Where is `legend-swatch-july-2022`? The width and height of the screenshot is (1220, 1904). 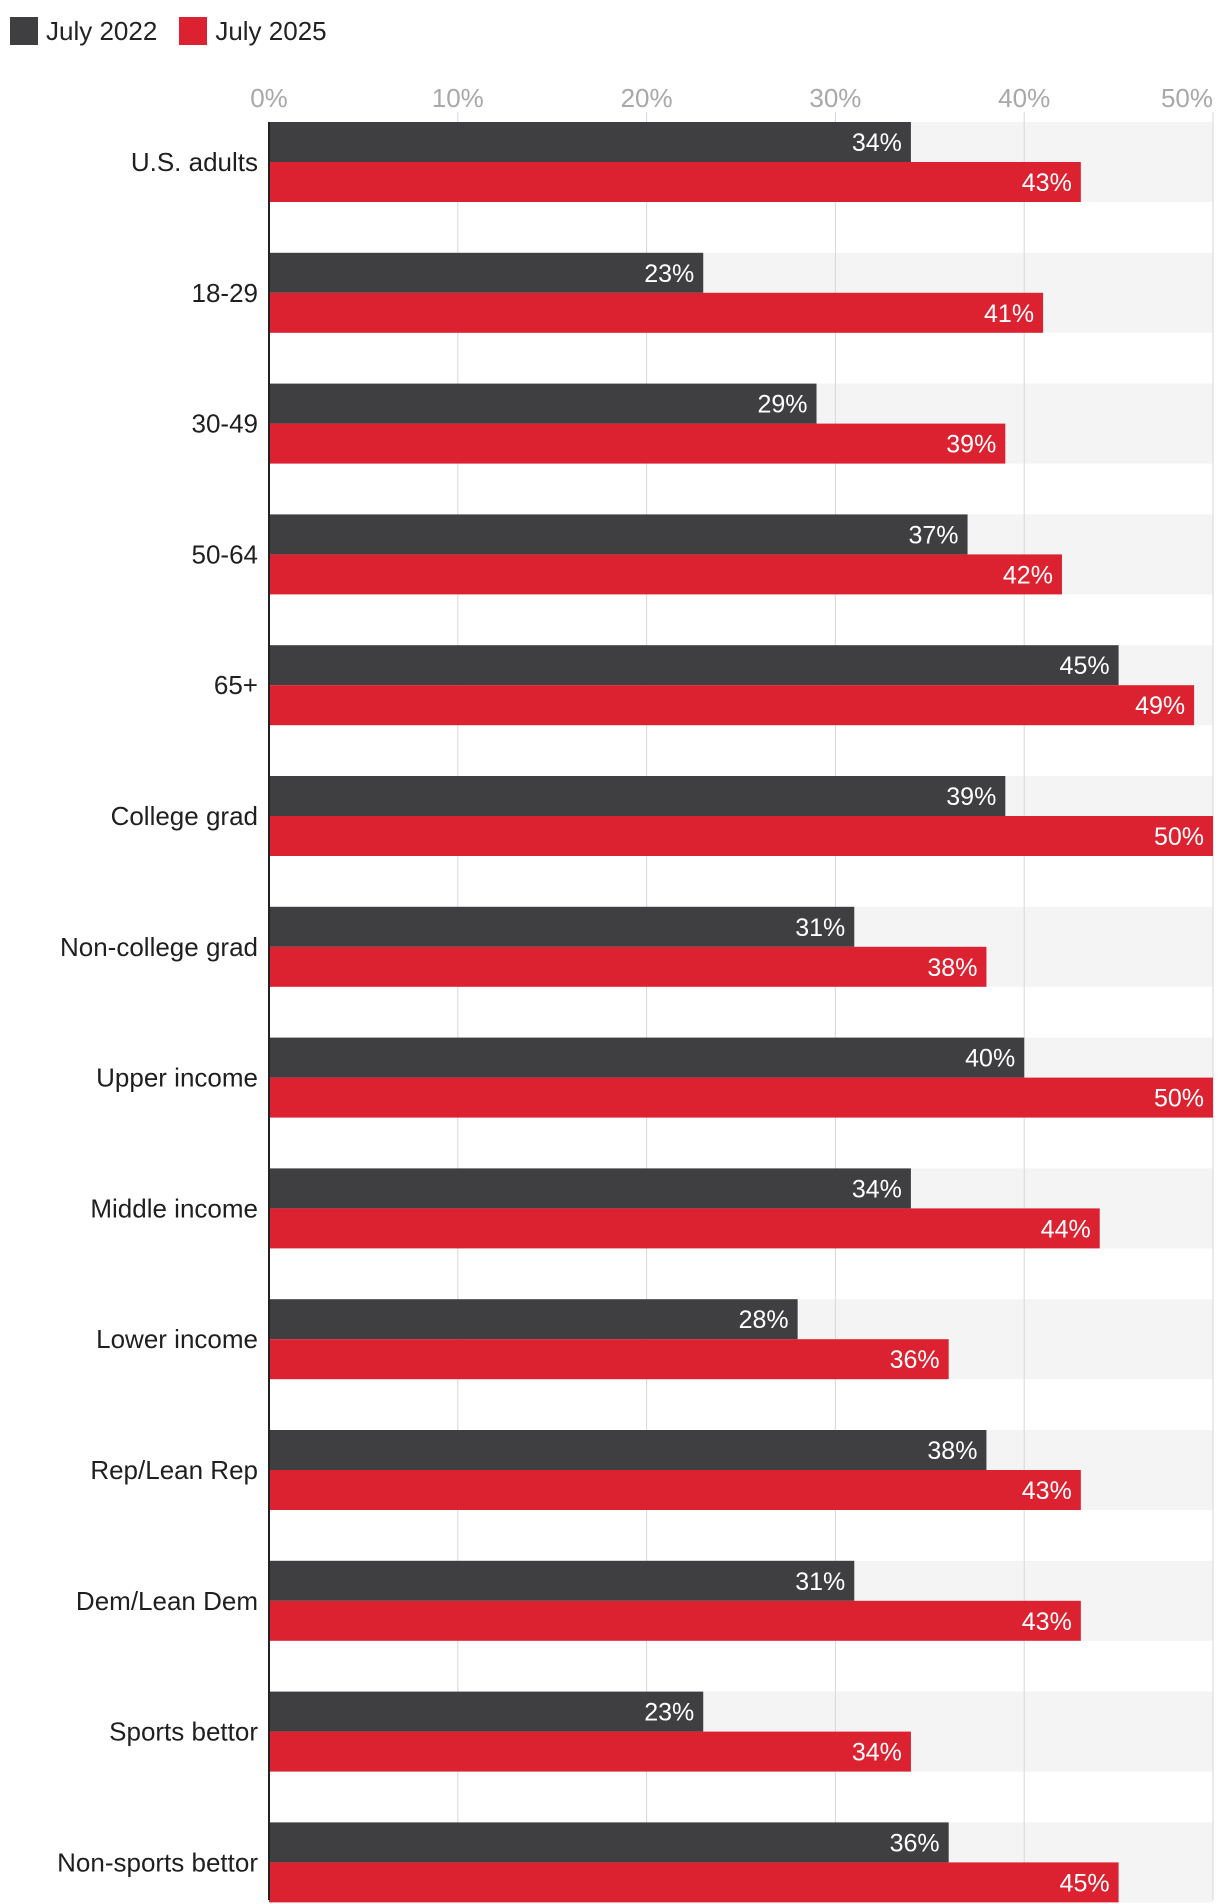 legend-swatch-july-2022 is located at coordinates (24, 31).